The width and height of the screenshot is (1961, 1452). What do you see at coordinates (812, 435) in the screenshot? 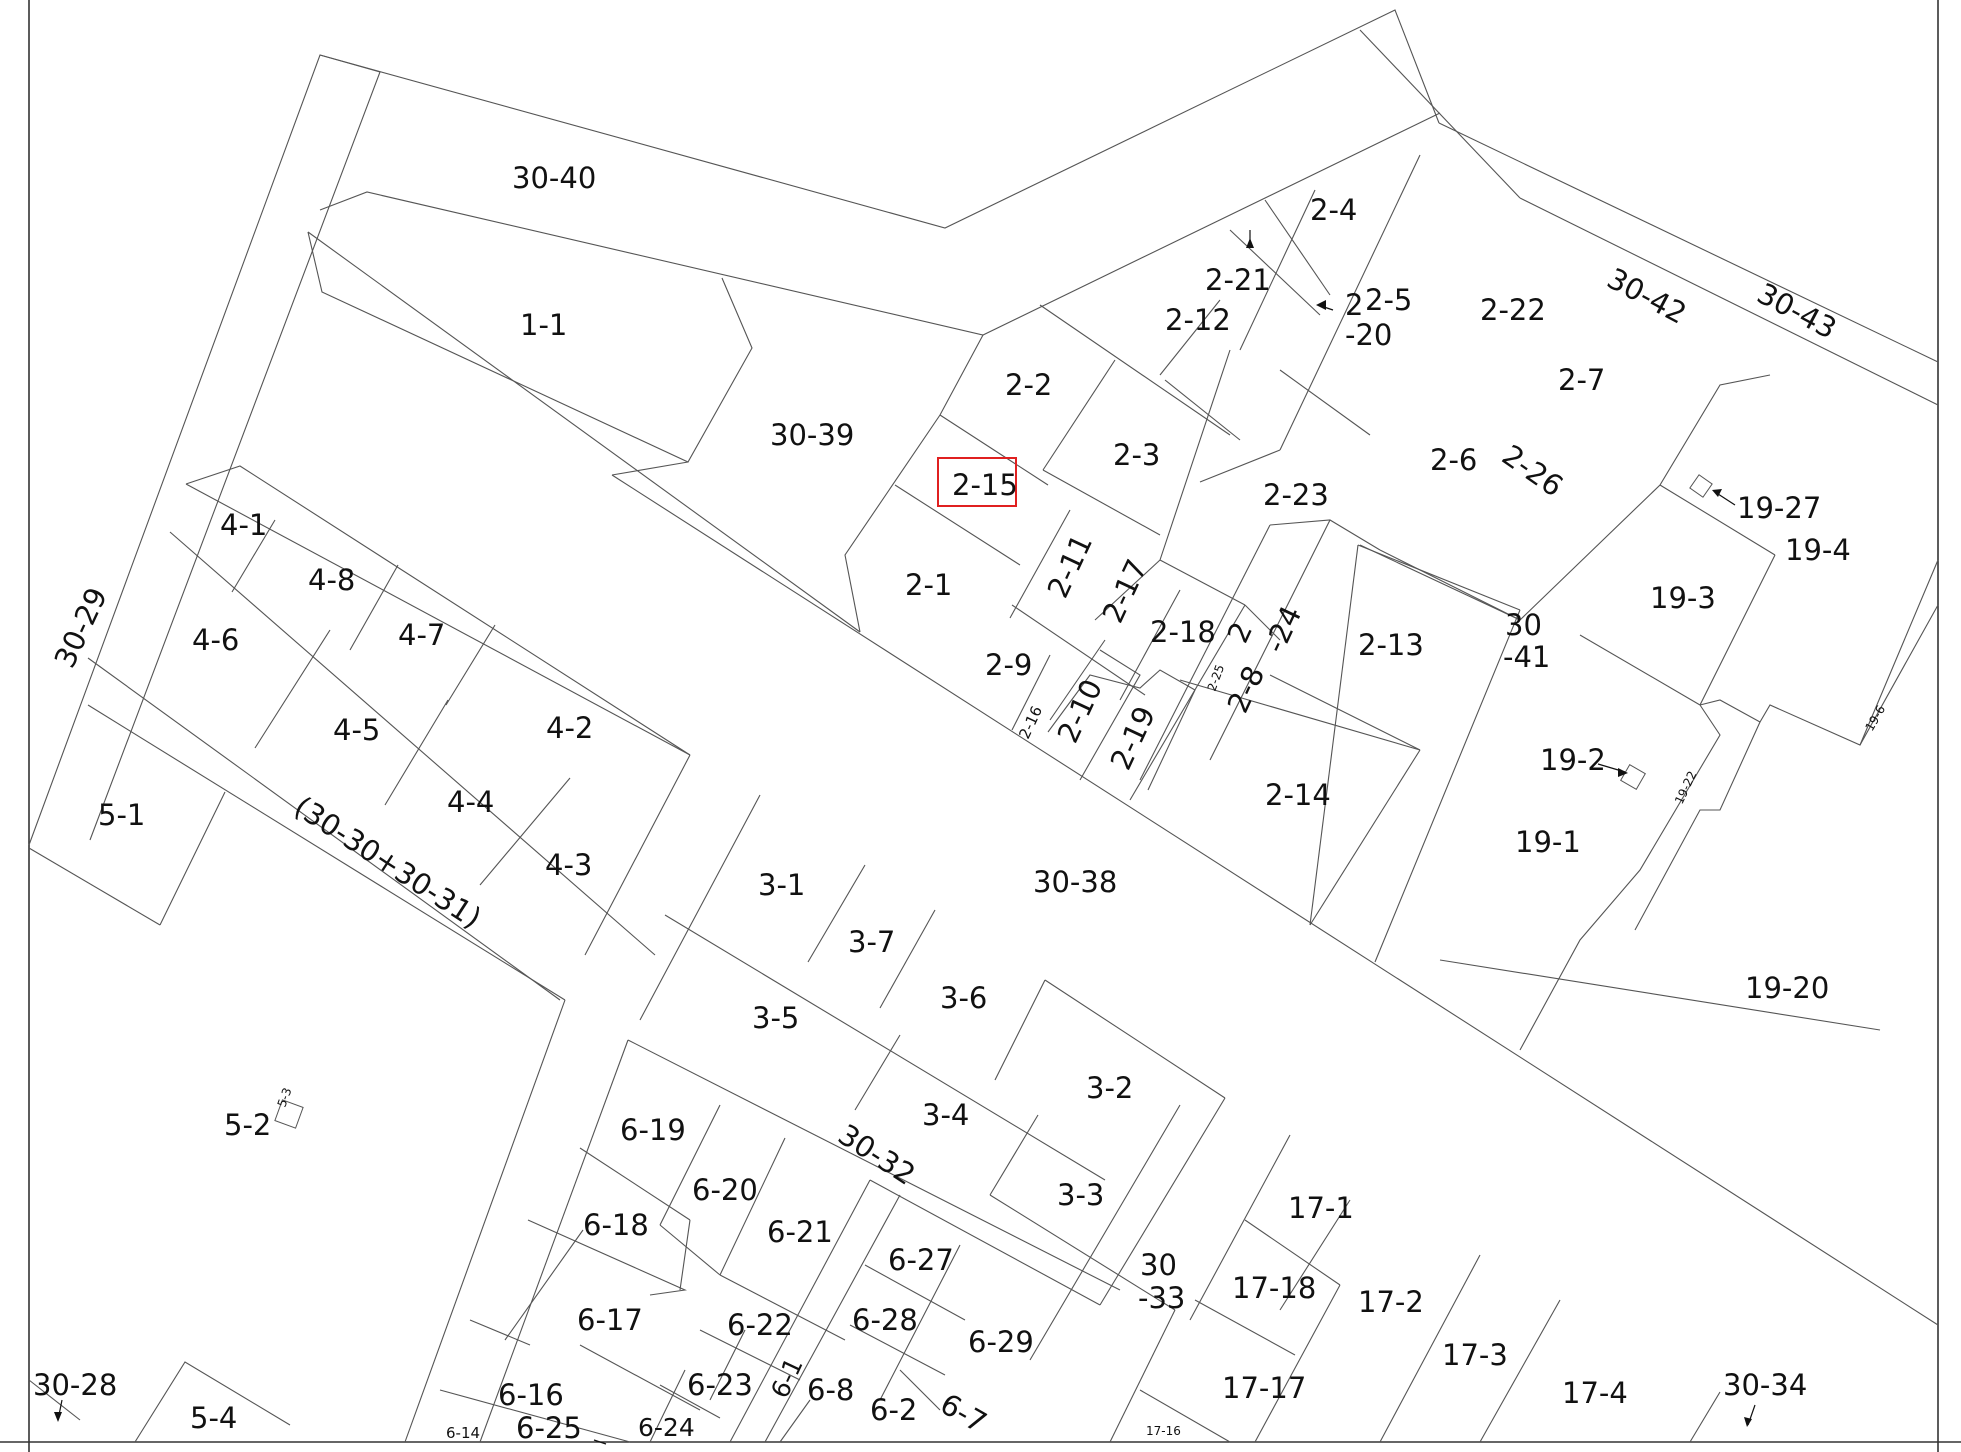
I see `parcel-label: 30-39` at bounding box center [812, 435].